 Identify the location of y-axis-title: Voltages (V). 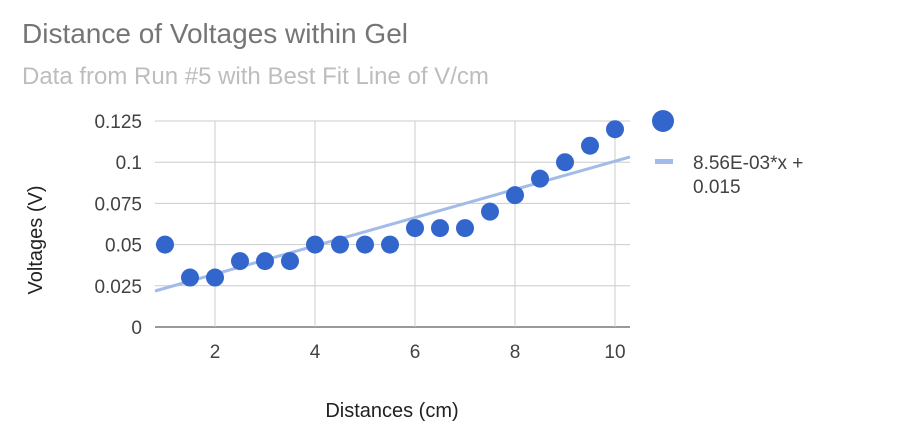
(36, 240).